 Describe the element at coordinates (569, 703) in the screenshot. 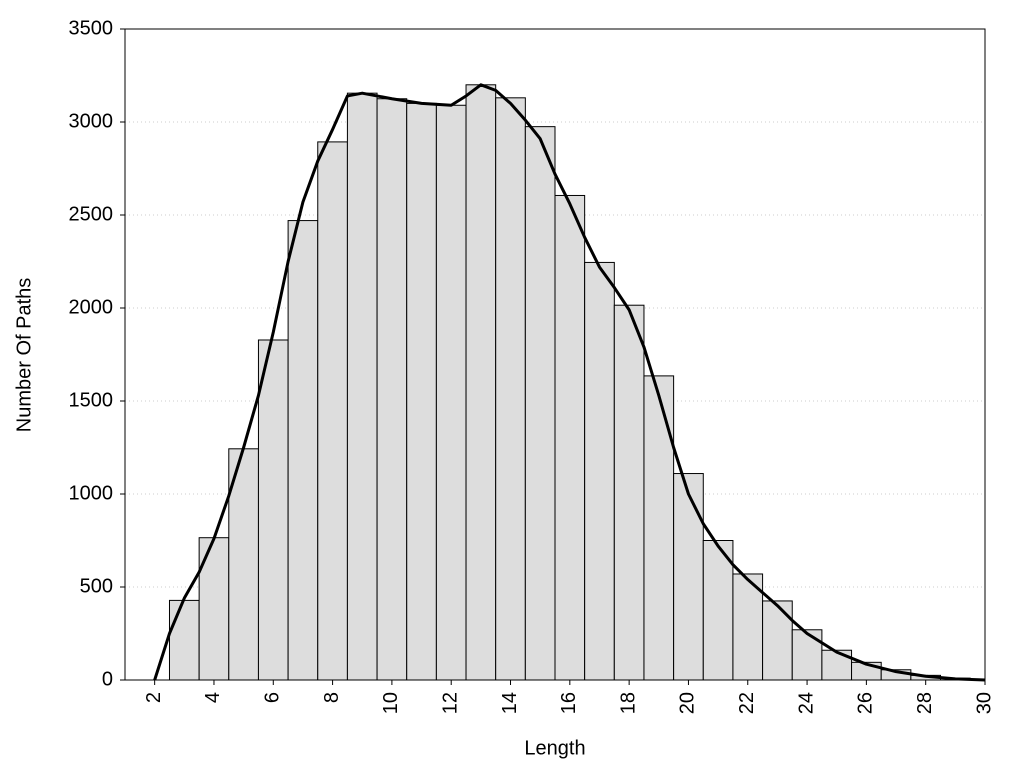

I see `x-tick-label: 16` at that location.